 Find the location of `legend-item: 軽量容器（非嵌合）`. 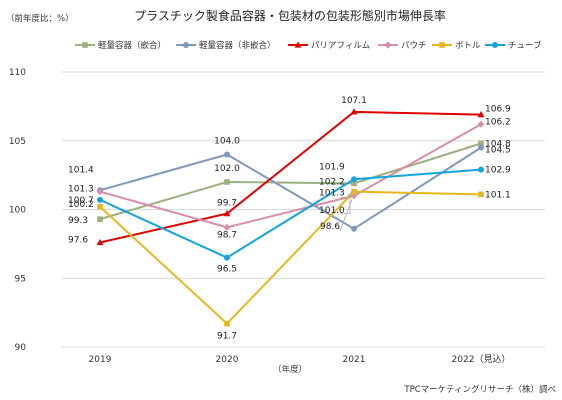

legend-item: 軽量容器（非嵌合） is located at coordinates (226, 45).